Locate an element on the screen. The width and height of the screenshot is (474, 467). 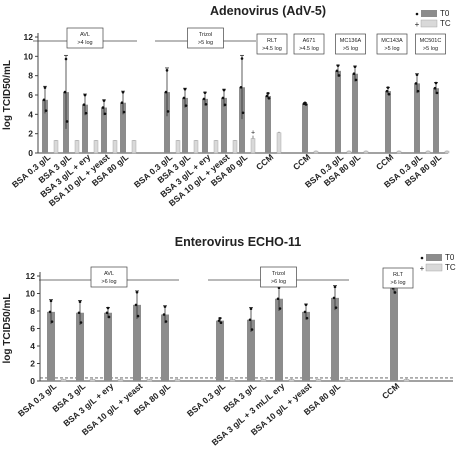
reduction-box is located at coordinates (272, 44).